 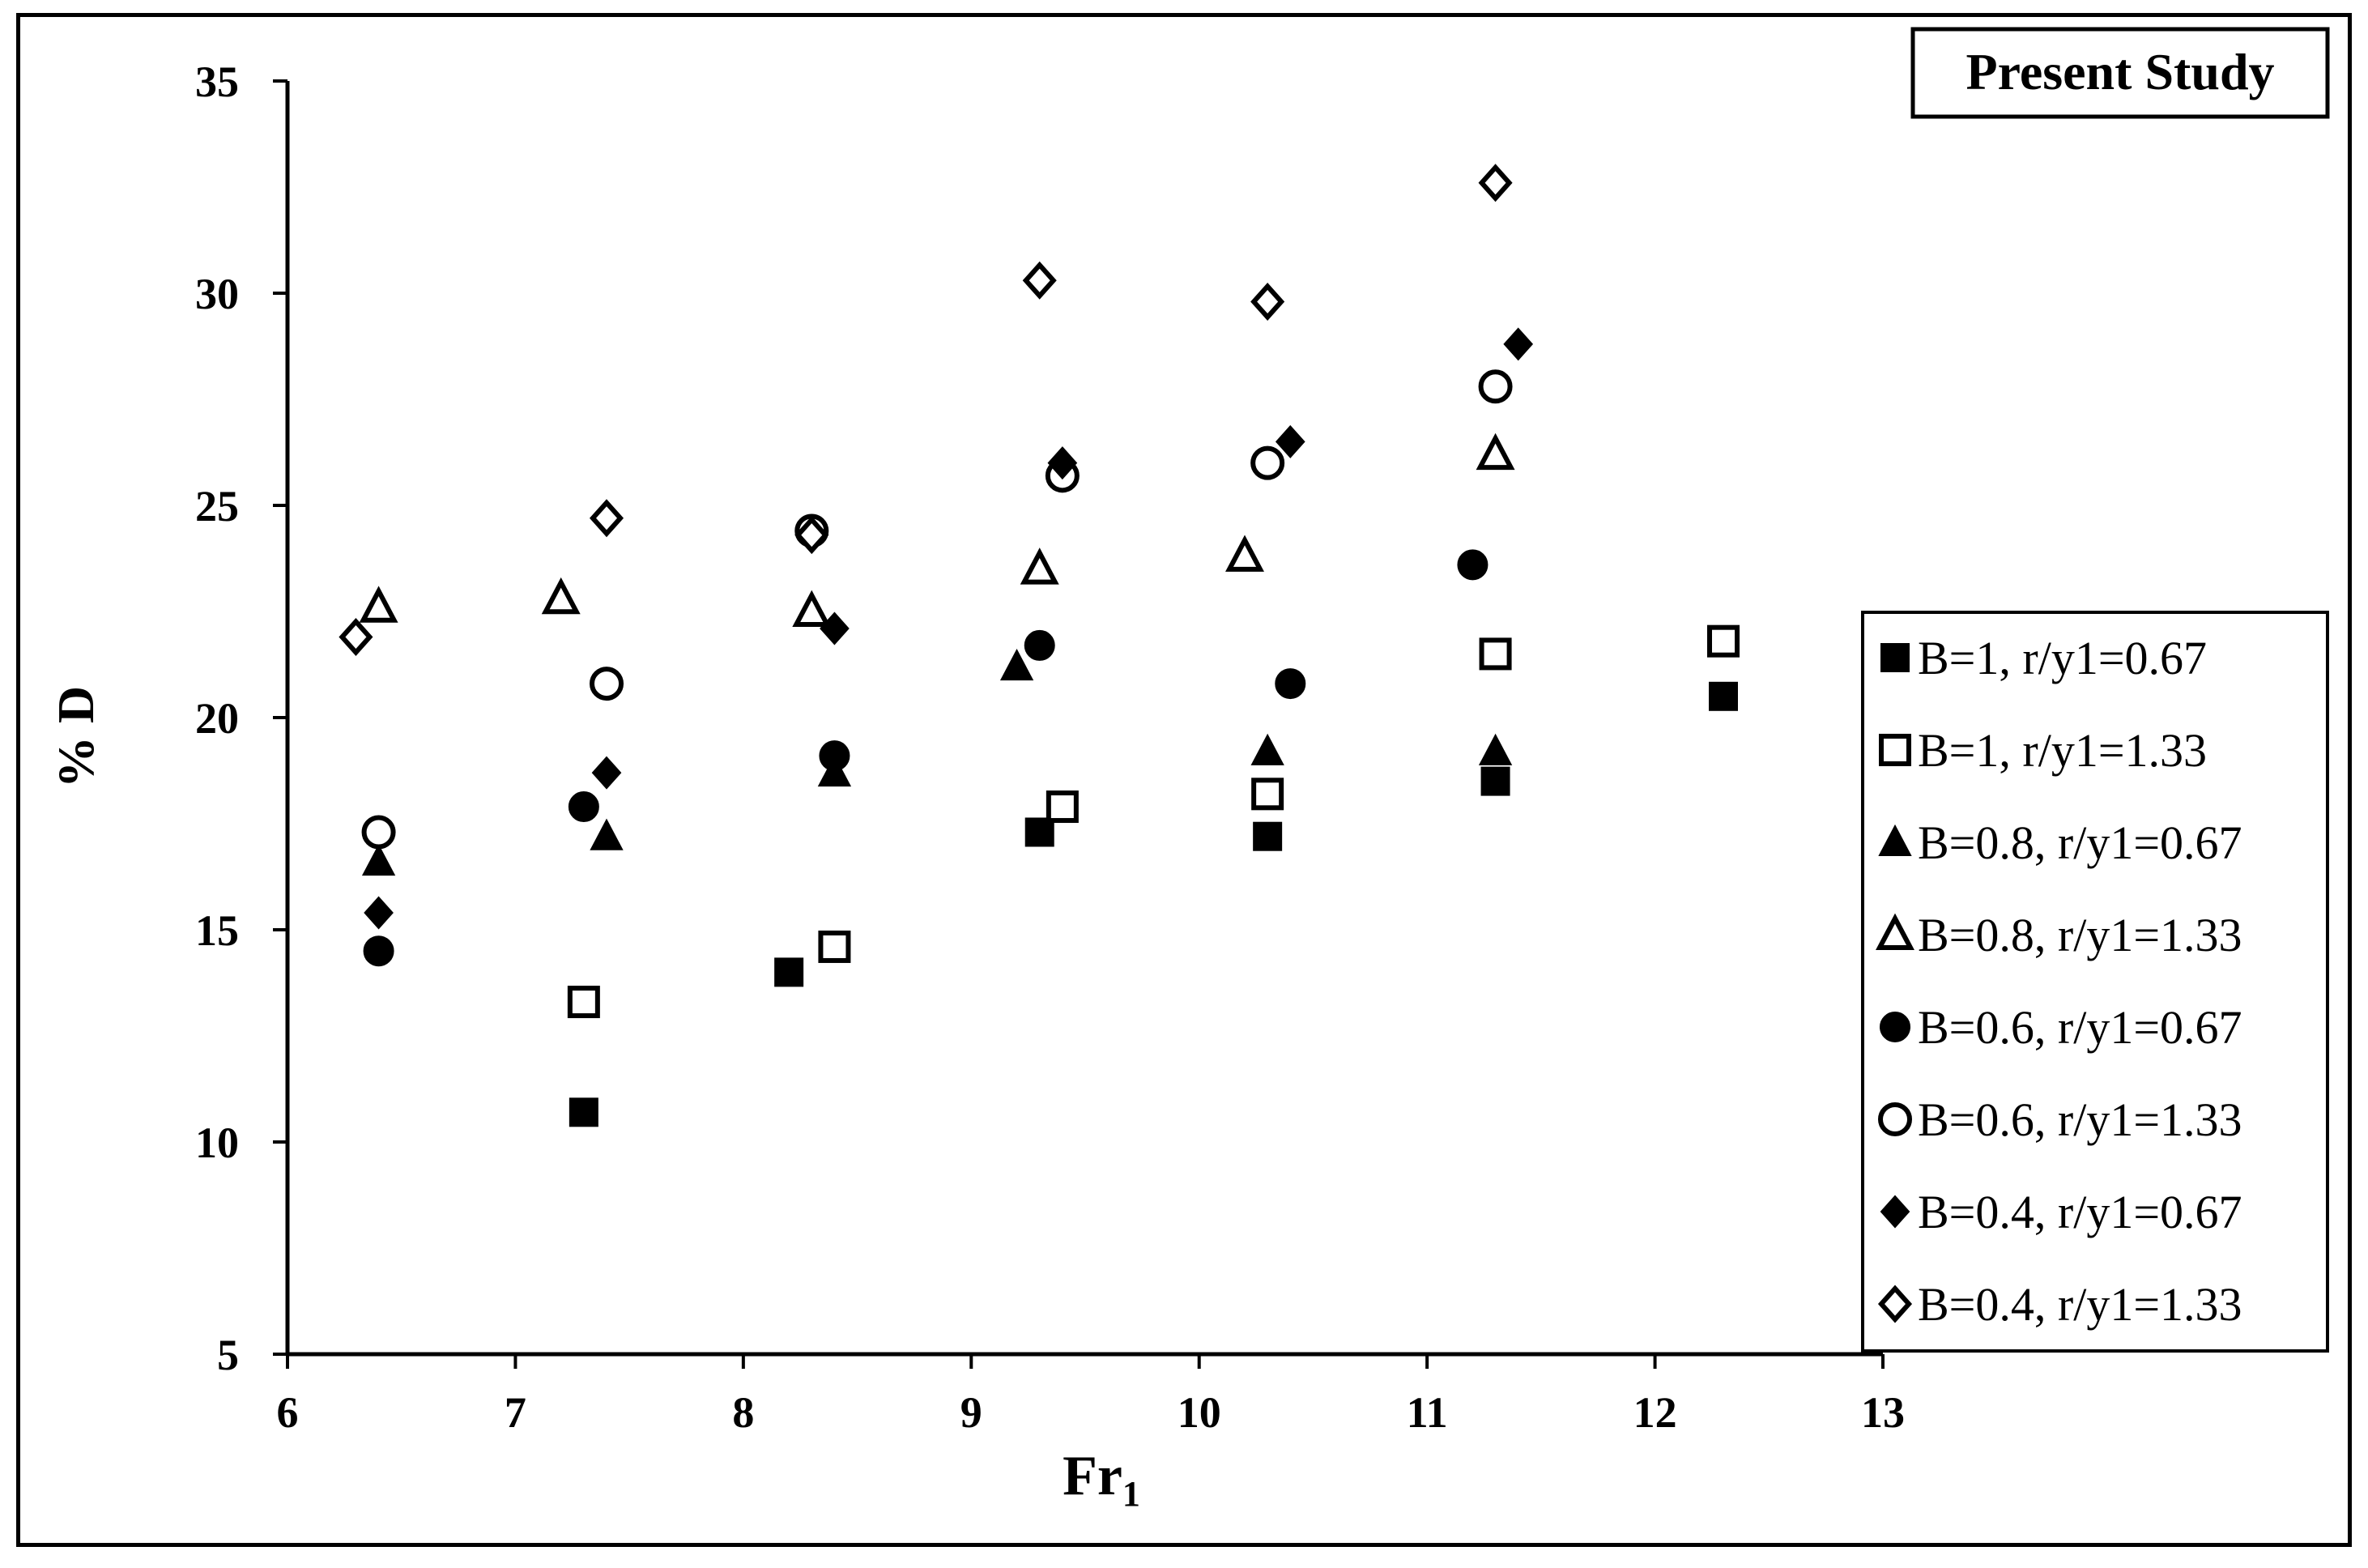 I want to click on x-tick-label: 8, so click(x=743, y=1412).